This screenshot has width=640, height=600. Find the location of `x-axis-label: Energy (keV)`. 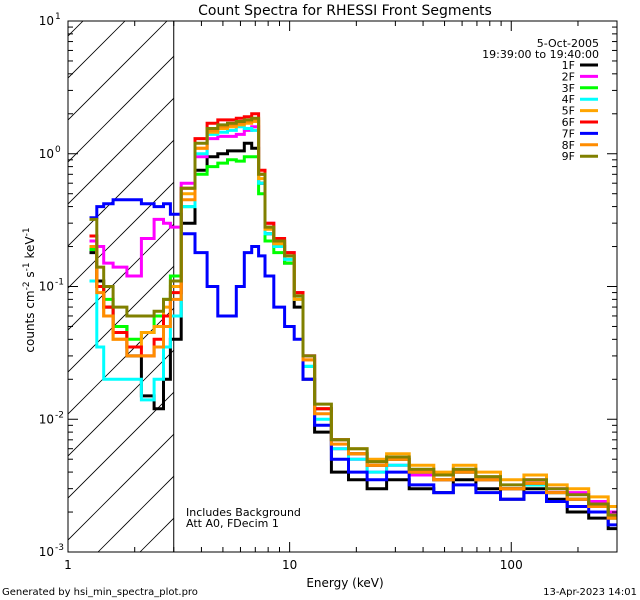

x-axis-label: Energy (keV) is located at coordinates (344, 583).